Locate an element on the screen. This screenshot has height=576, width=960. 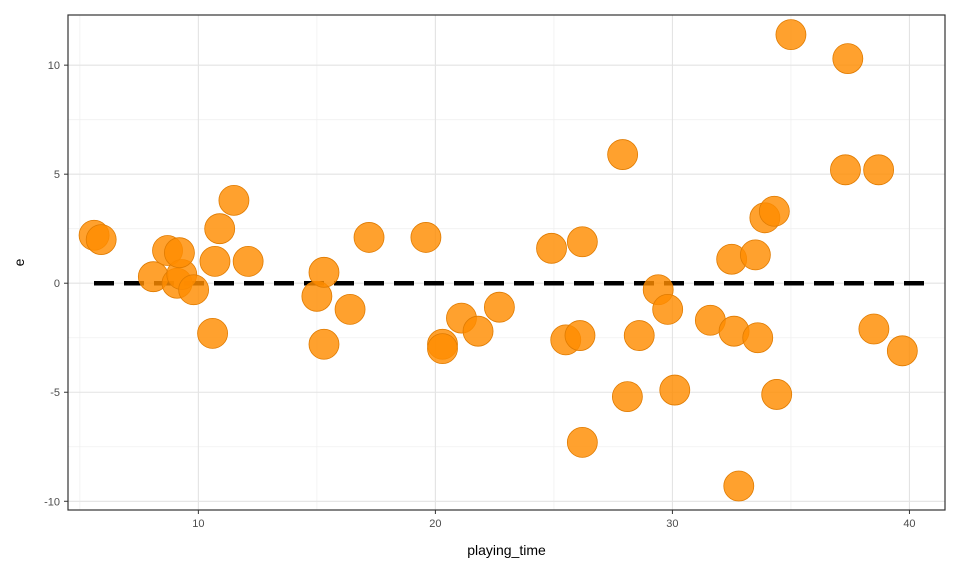
y-tick-label: 5 is located at coordinates (57, 175).